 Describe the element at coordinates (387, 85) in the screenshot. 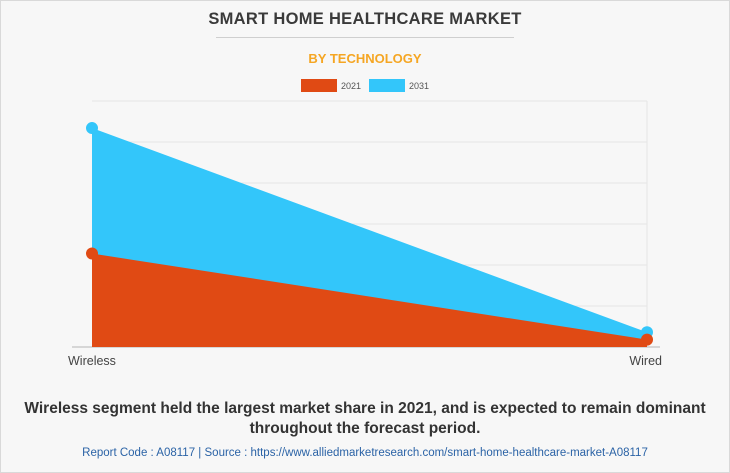

I see `legend-swatch-2031` at that location.